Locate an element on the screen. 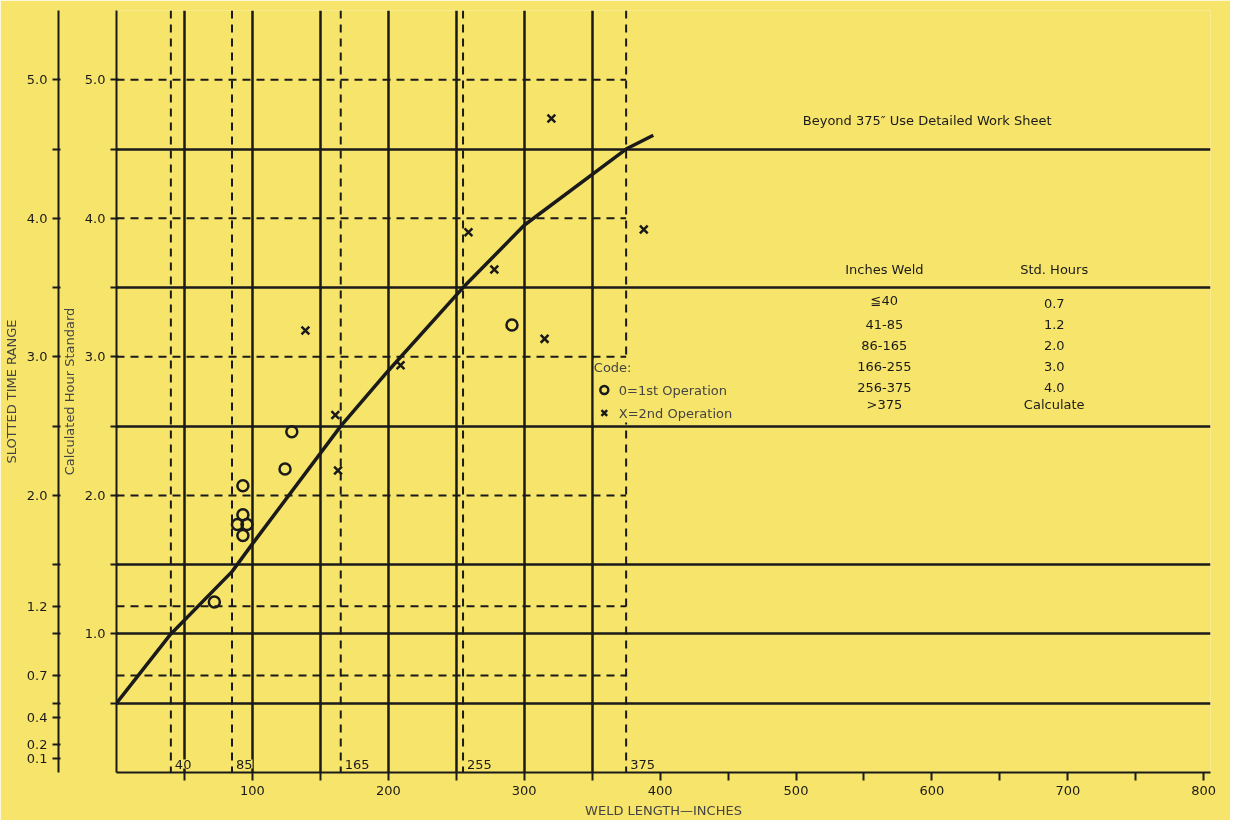 The height and width of the screenshot is (827, 1238). legend-title: Code: is located at coordinates (613, 367).